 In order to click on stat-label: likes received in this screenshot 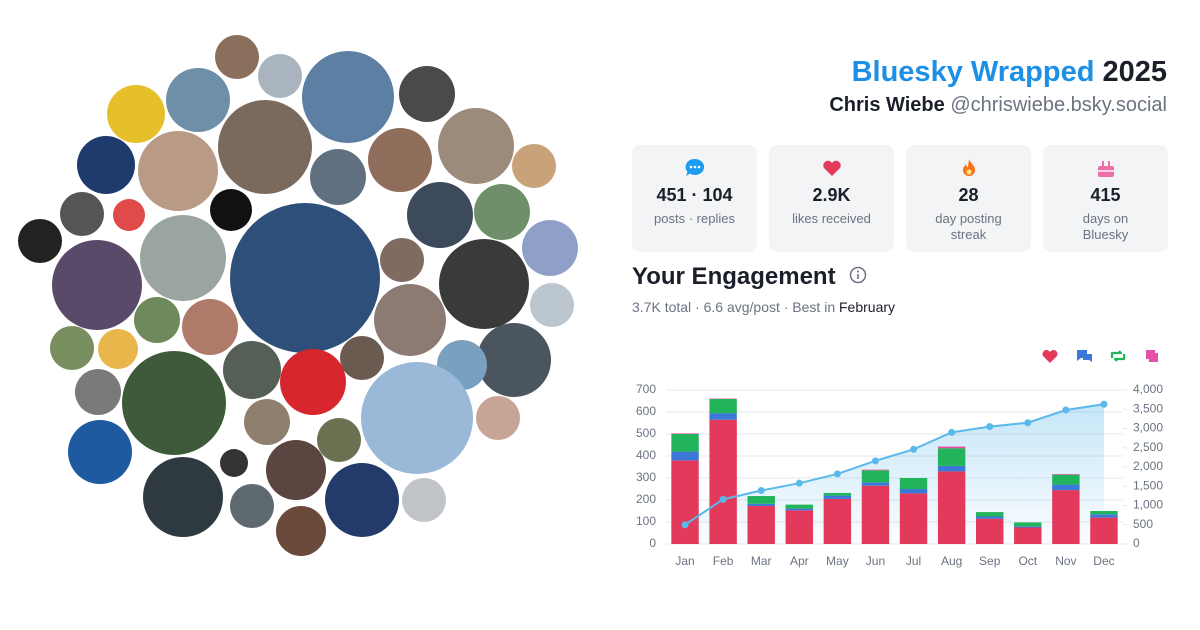, I will do `click(831, 218)`.